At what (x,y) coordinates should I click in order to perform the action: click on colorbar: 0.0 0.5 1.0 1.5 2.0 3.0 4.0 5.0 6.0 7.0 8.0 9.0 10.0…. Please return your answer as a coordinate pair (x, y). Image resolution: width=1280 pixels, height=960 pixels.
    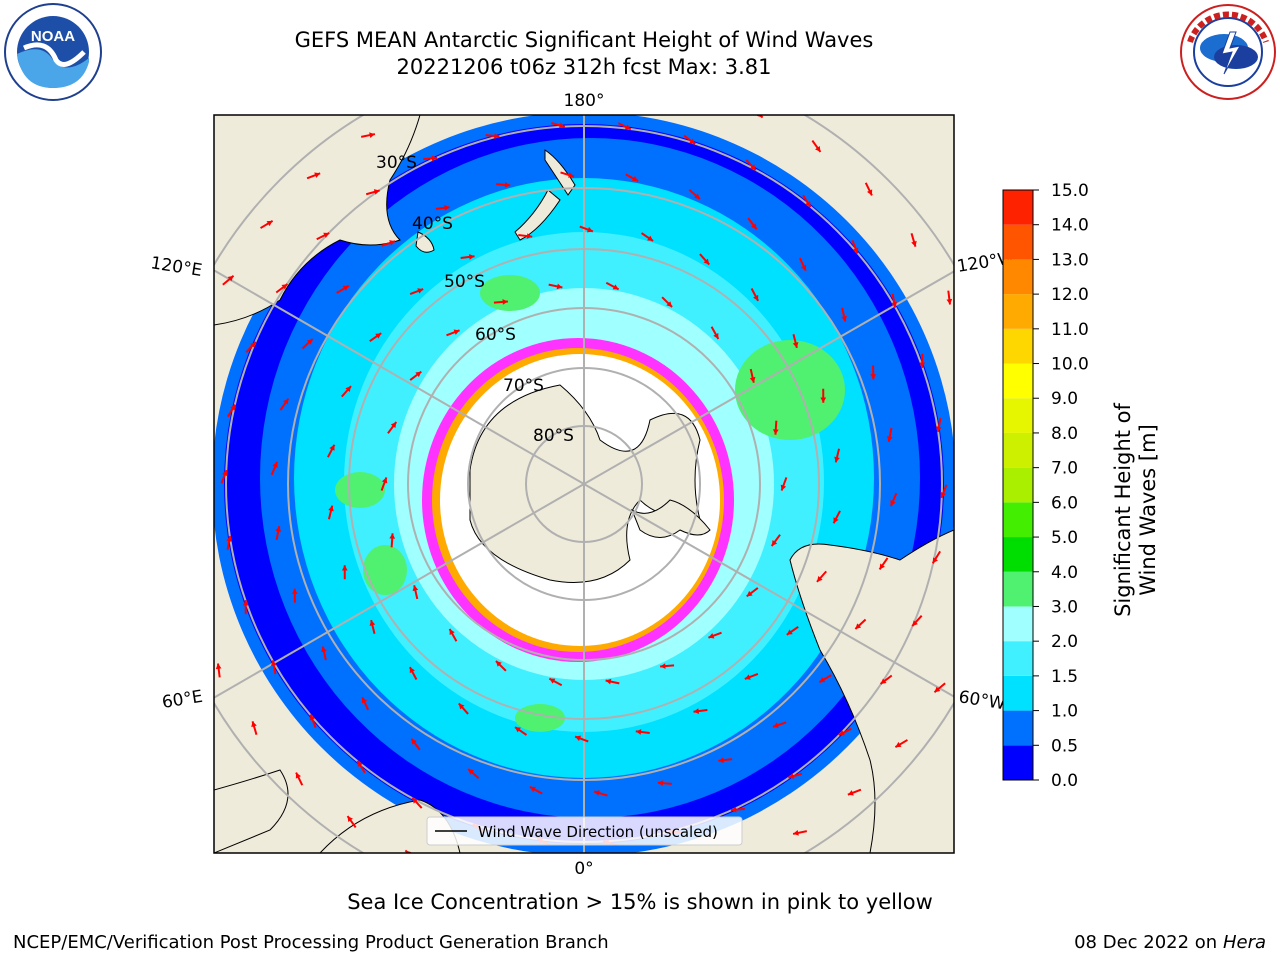
    Looking at the image, I should click on (1045, 486).